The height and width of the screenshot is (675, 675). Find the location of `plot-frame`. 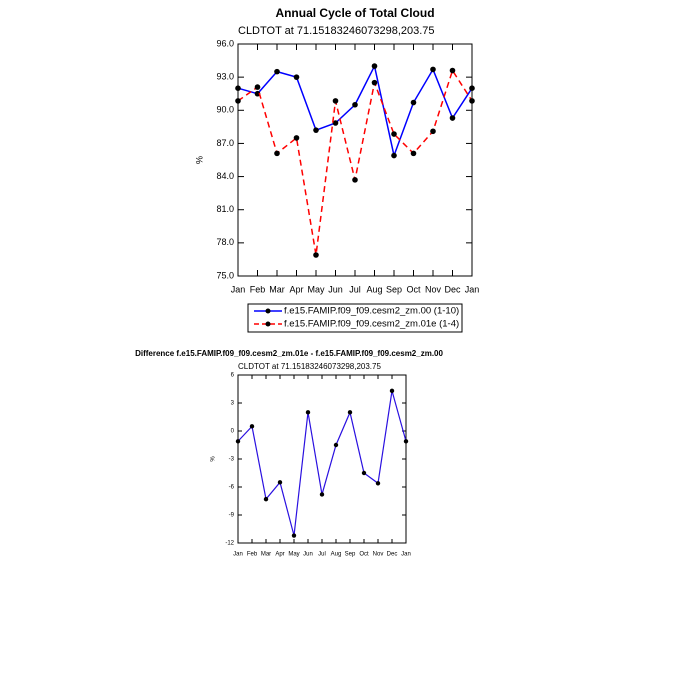

plot-frame is located at coordinates (322, 459).